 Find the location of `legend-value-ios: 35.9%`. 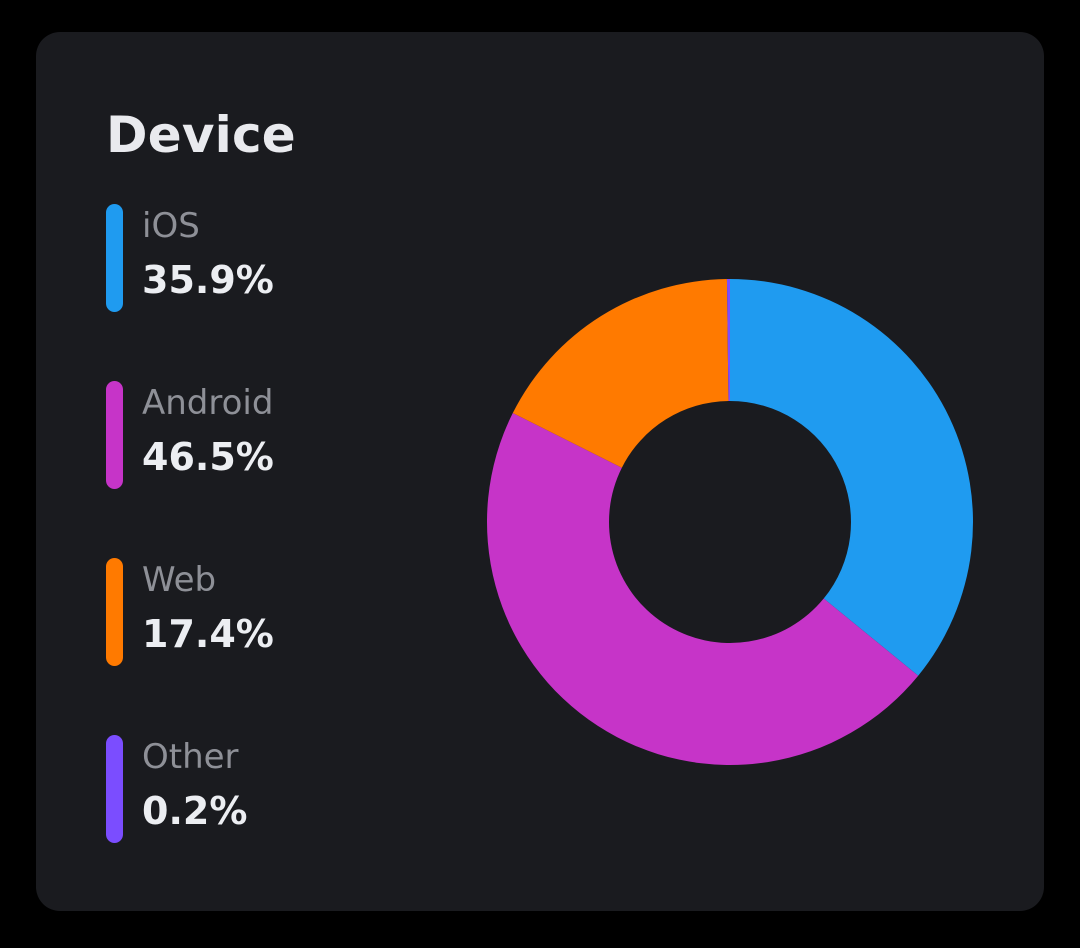

legend-value-ios: 35.9% is located at coordinates (208, 280).